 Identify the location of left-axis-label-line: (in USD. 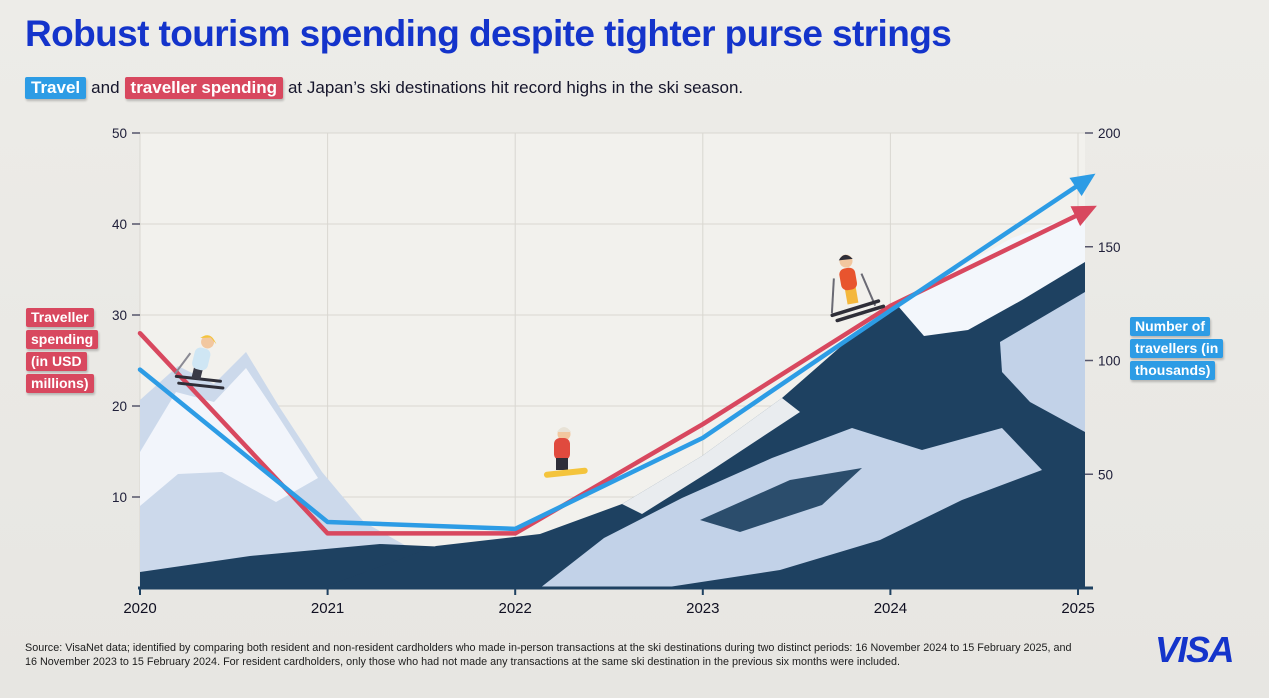
(56, 361).